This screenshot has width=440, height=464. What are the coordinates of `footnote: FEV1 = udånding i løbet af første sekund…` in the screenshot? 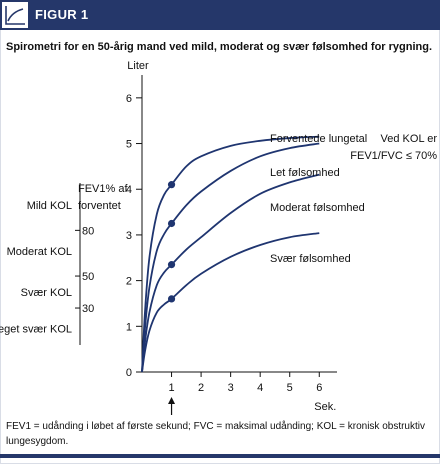 It's located at (215, 434).